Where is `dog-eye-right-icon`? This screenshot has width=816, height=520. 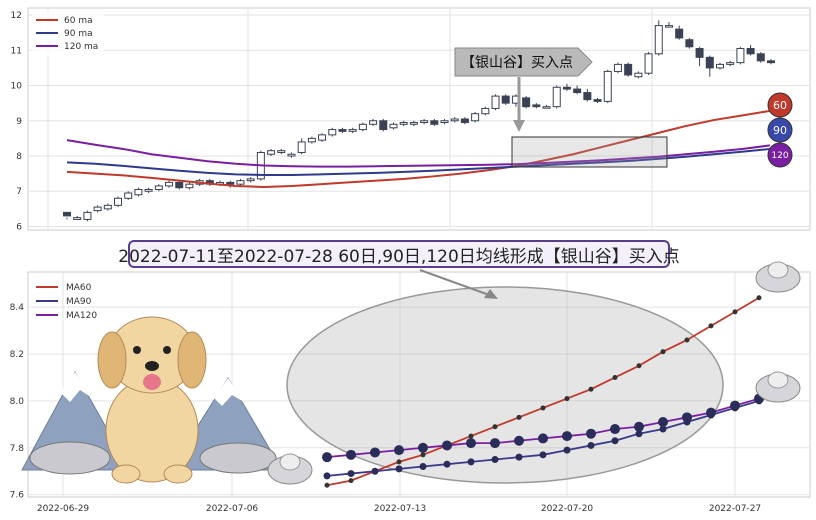 dog-eye-right-icon is located at coordinates (167, 350).